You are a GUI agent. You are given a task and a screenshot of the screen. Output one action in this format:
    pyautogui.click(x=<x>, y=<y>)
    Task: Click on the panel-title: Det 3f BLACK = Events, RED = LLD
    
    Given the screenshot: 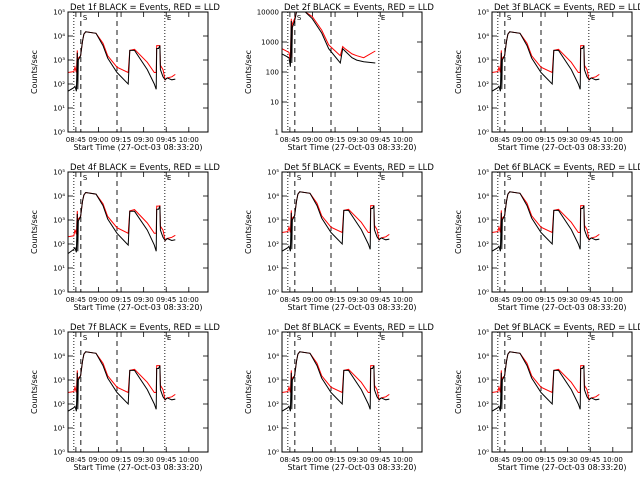 What is the action you would take?
    pyautogui.click(x=567, y=8)
    